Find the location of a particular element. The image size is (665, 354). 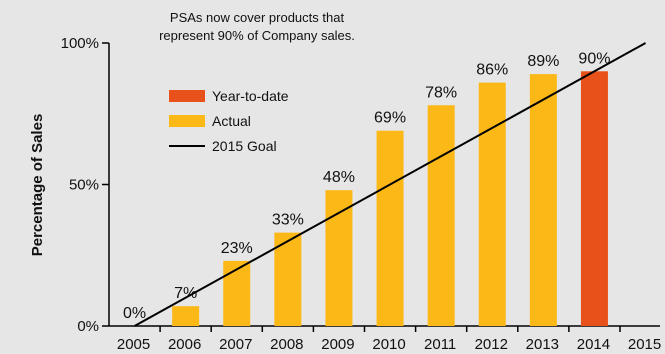

legend-label-year-to-date: Year-to-date is located at coordinates (250, 96).